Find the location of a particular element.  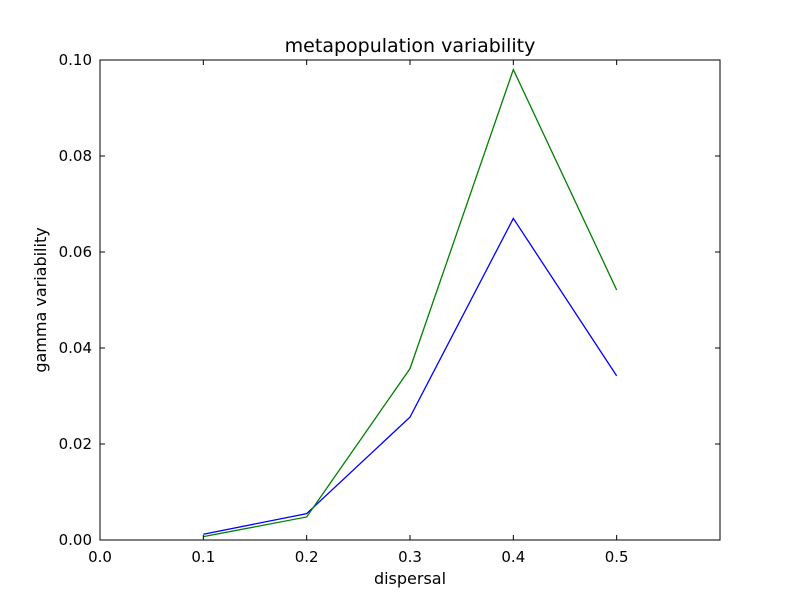

y-tick-label: 0.08 is located at coordinates (75, 156).